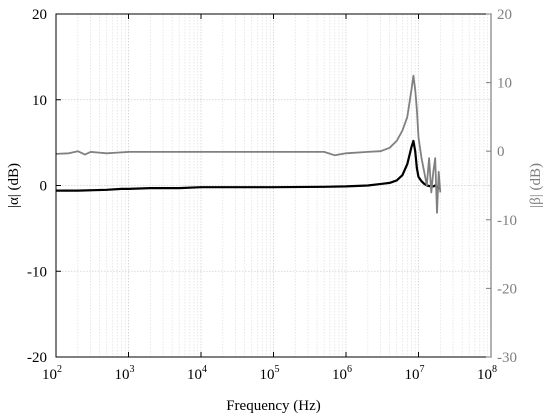 The width and height of the screenshot is (550, 417). Describe the element at coordinates (501, 152) in the screenshot. I see `y2-tick-label: 0` at that location.